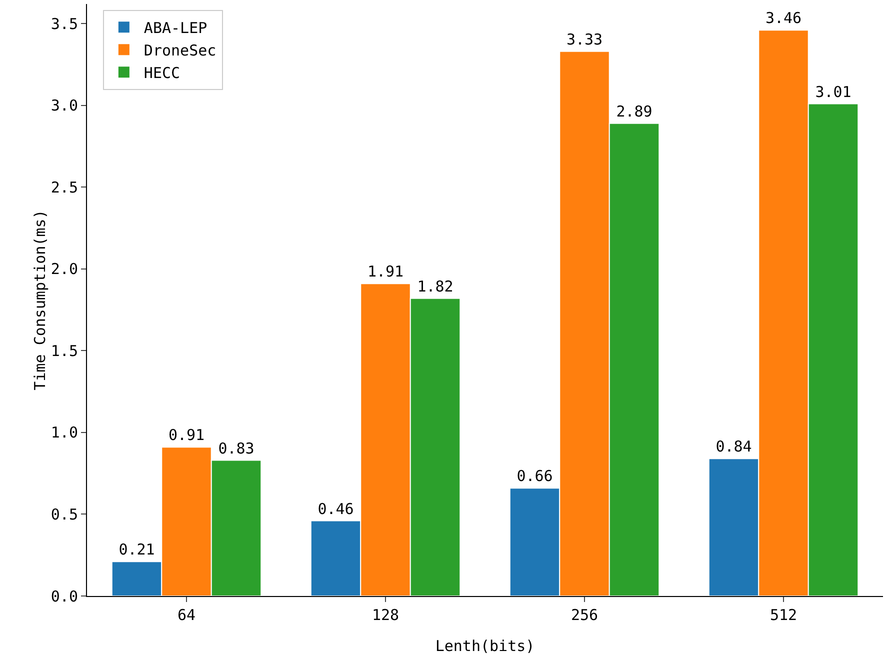  I want to click on data-label: 3.46, so click(783, 18).